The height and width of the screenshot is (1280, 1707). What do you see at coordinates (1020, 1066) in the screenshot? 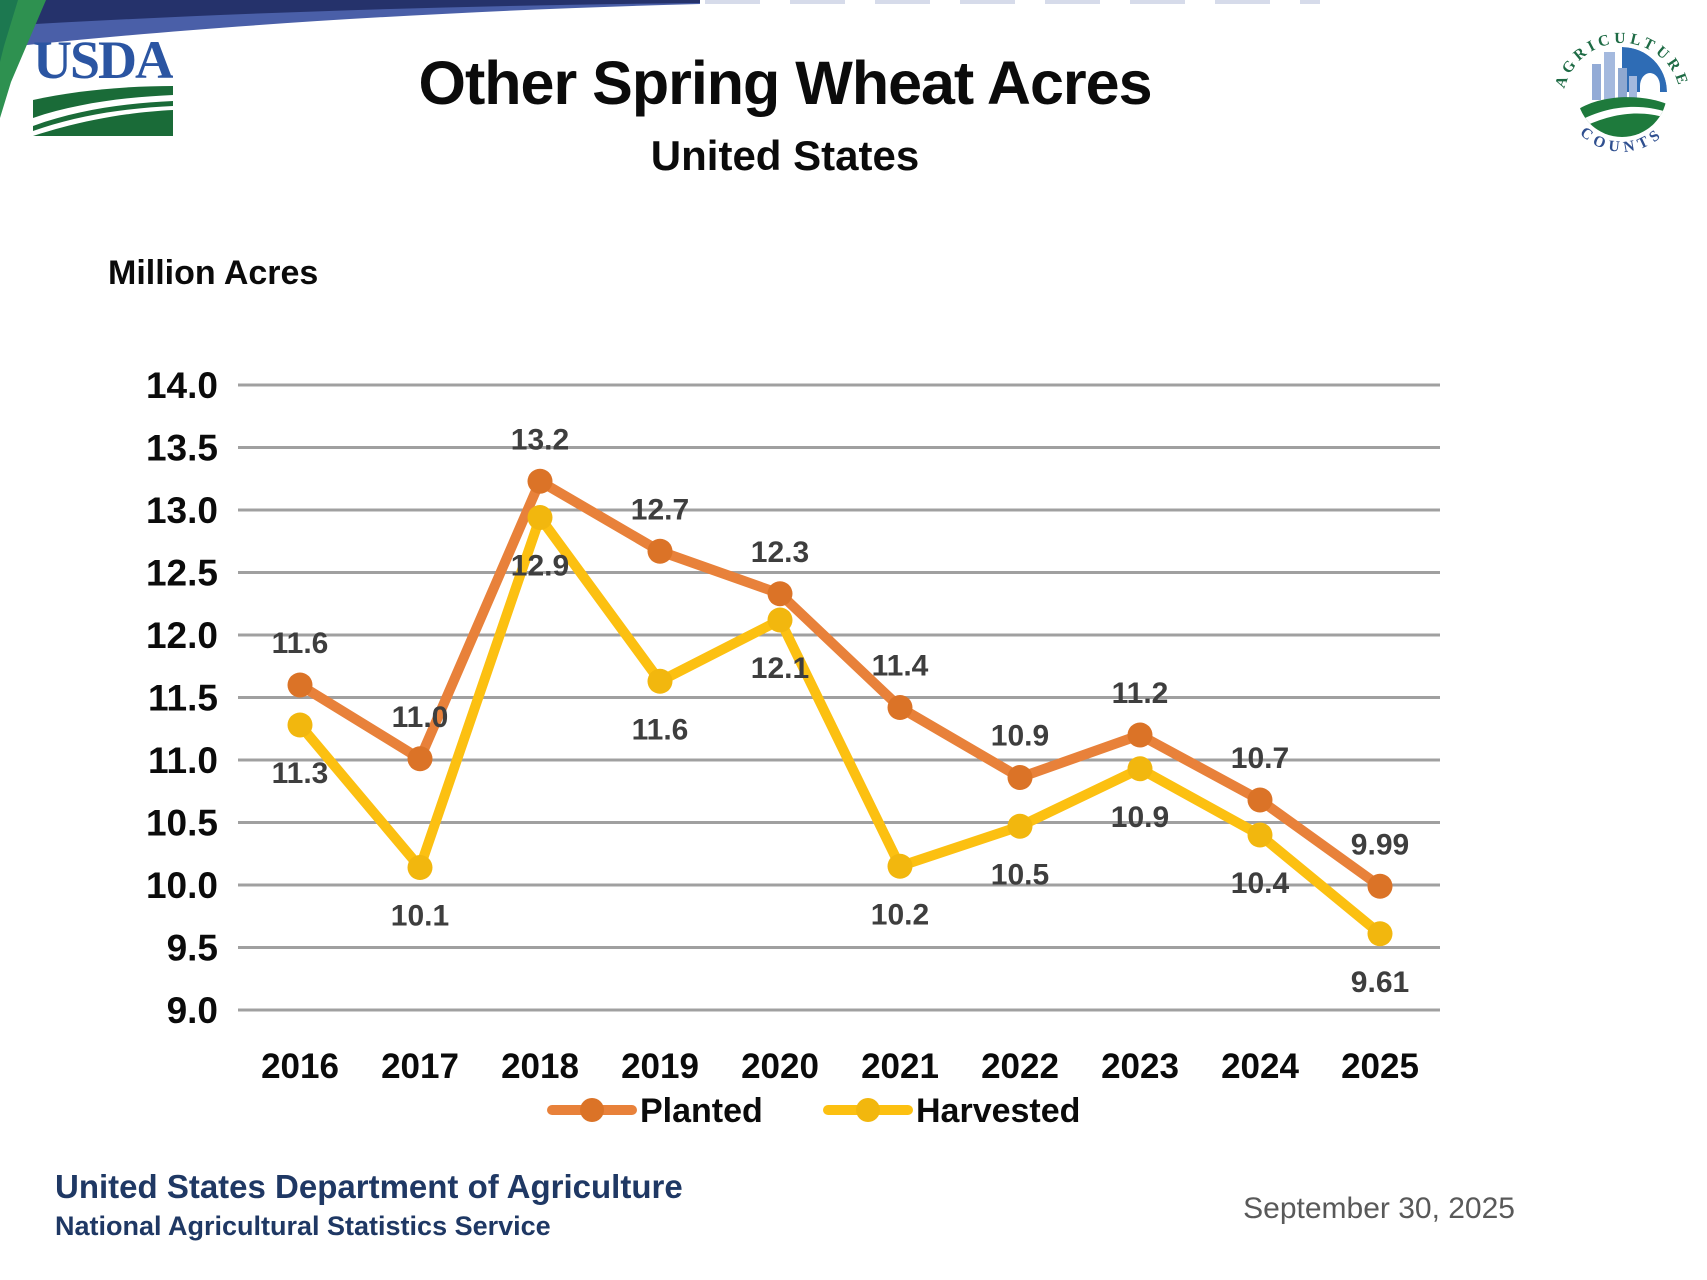
I see `x-tick-label: 2022` at bounding box center [1020, 1066].